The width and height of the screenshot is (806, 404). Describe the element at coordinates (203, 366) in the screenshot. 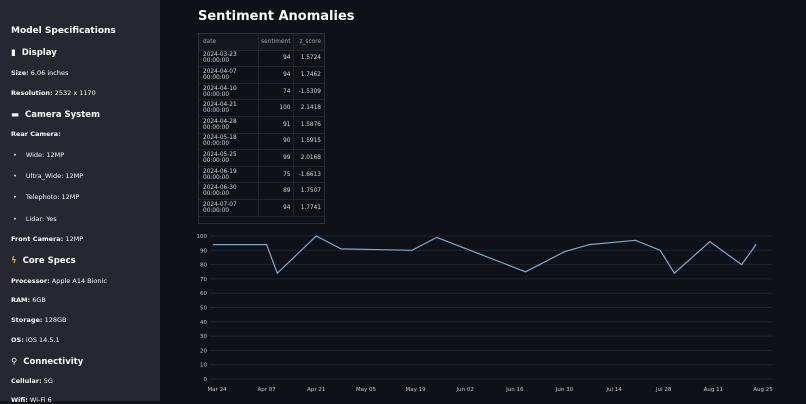

I see `y-tick-label: 10` at that location.